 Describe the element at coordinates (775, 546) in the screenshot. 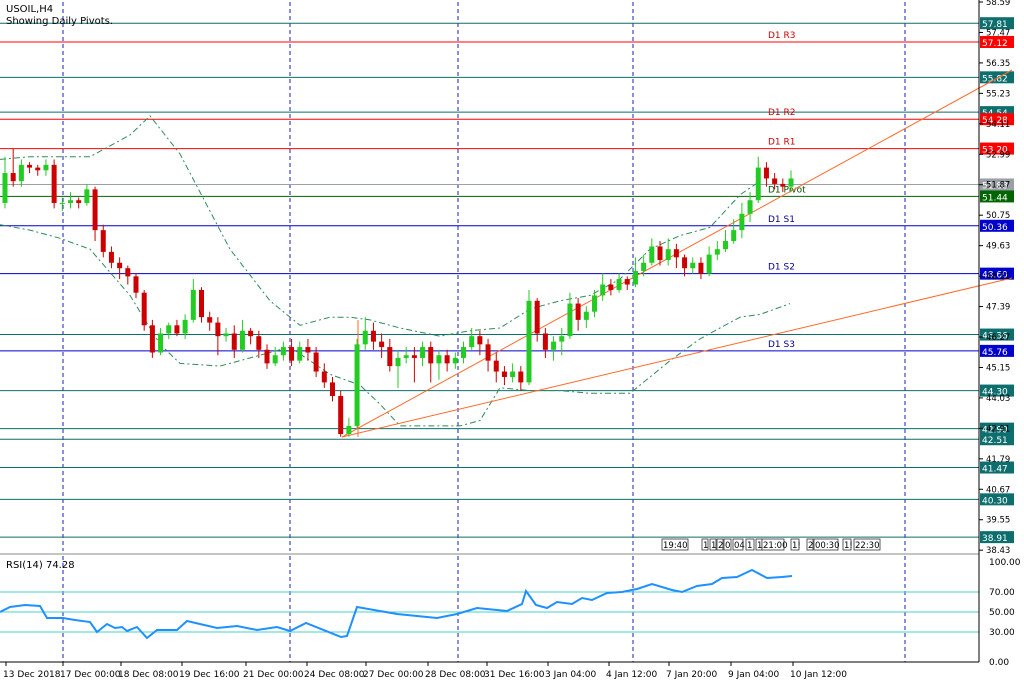

I see `session-label-8: 21:00` at that location.